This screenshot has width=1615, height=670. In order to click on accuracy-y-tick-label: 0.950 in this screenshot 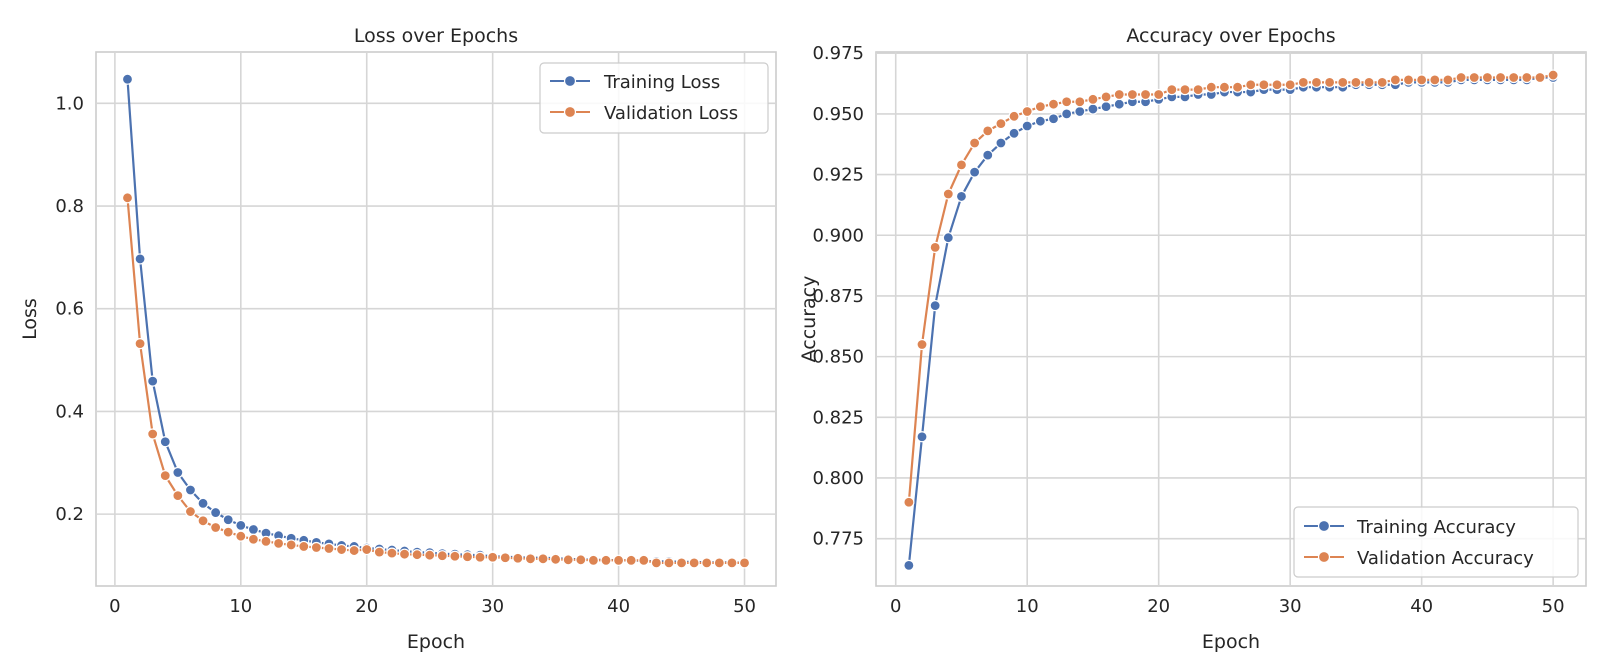, I will do `click(838, 114)`.